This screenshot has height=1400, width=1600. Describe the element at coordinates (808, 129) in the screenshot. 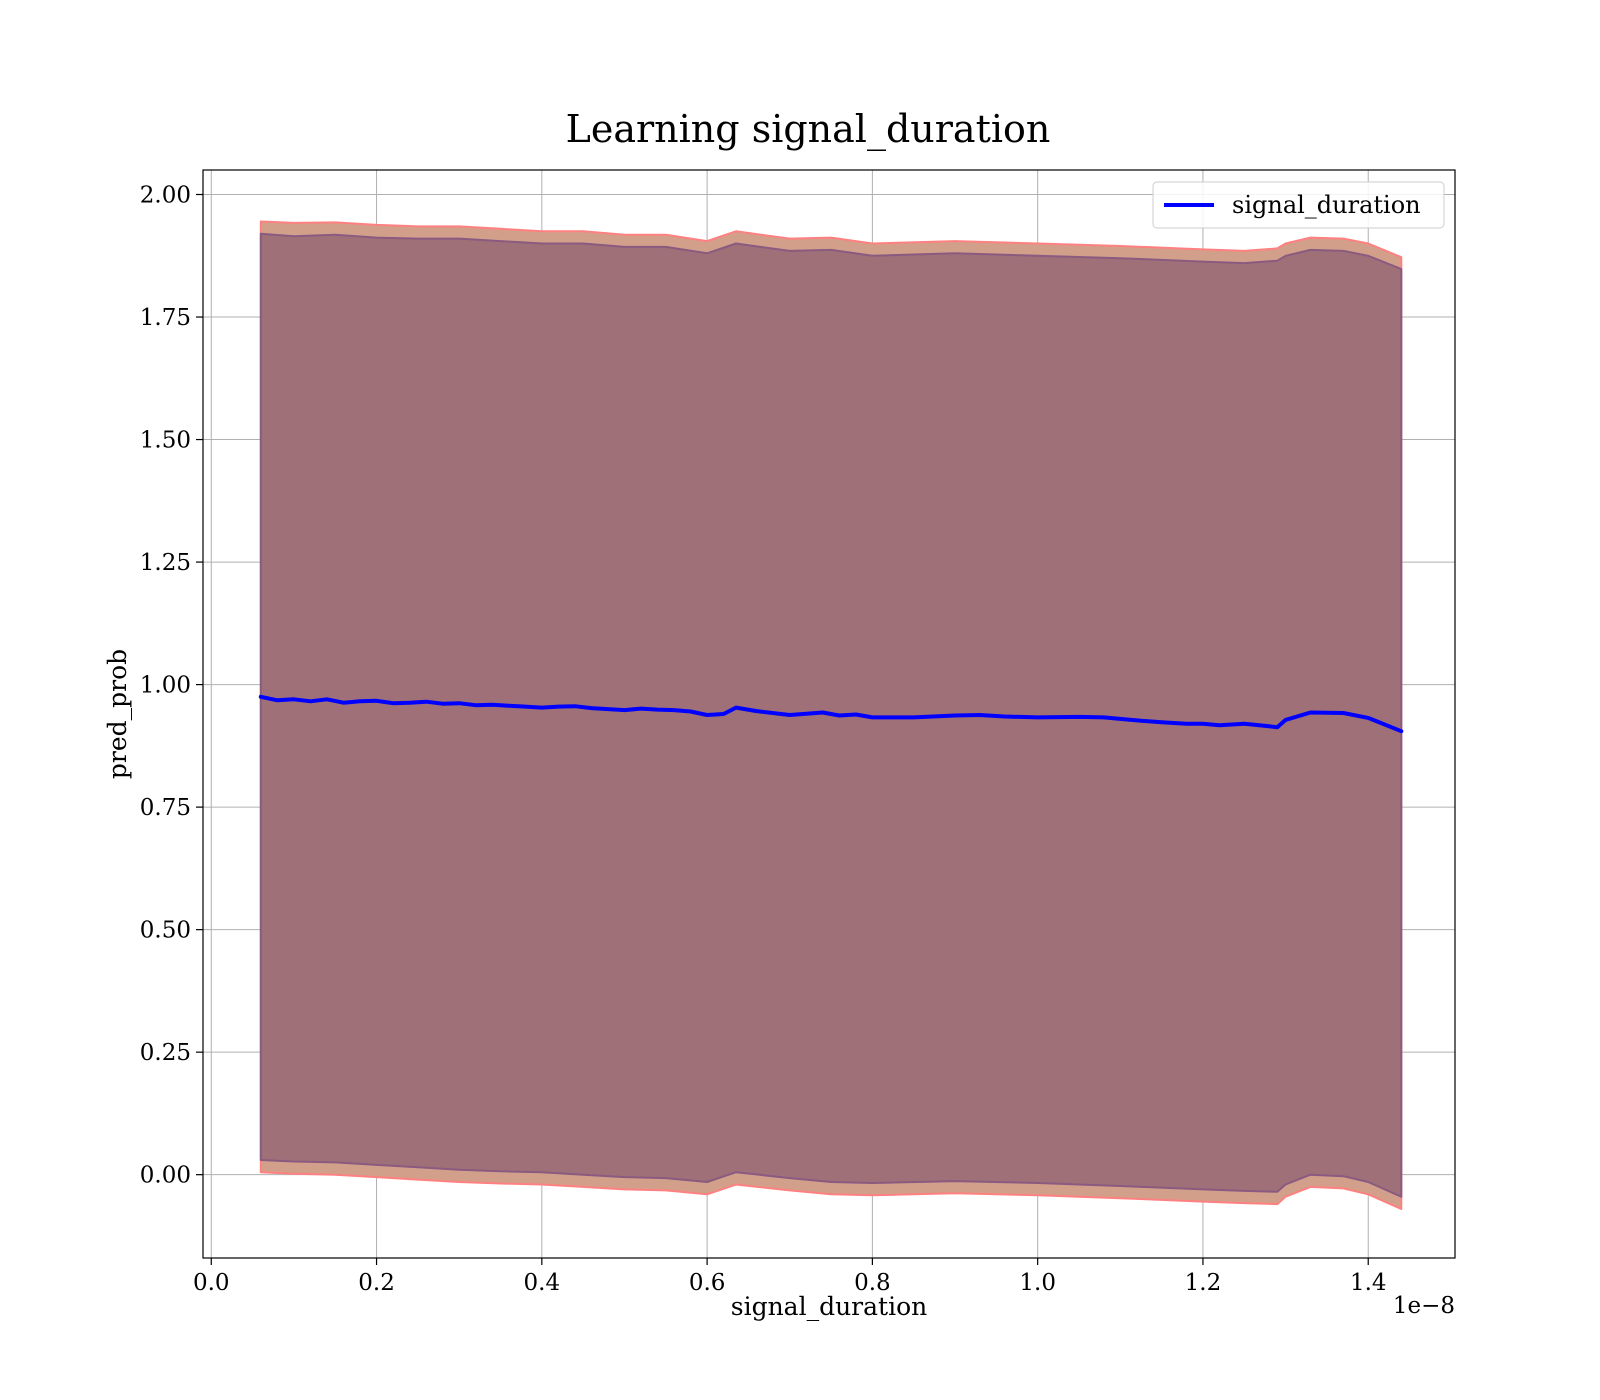

I see `chart-title: Learning signal_duration` at that location.